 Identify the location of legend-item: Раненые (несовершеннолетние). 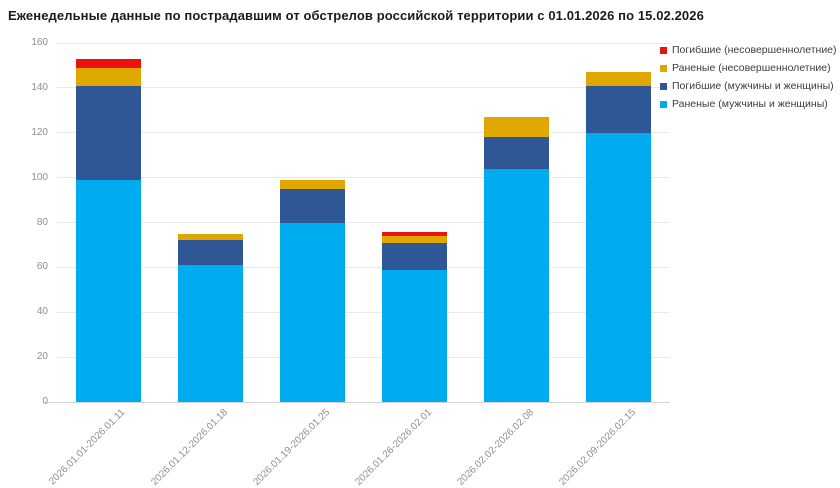
(748, 68).